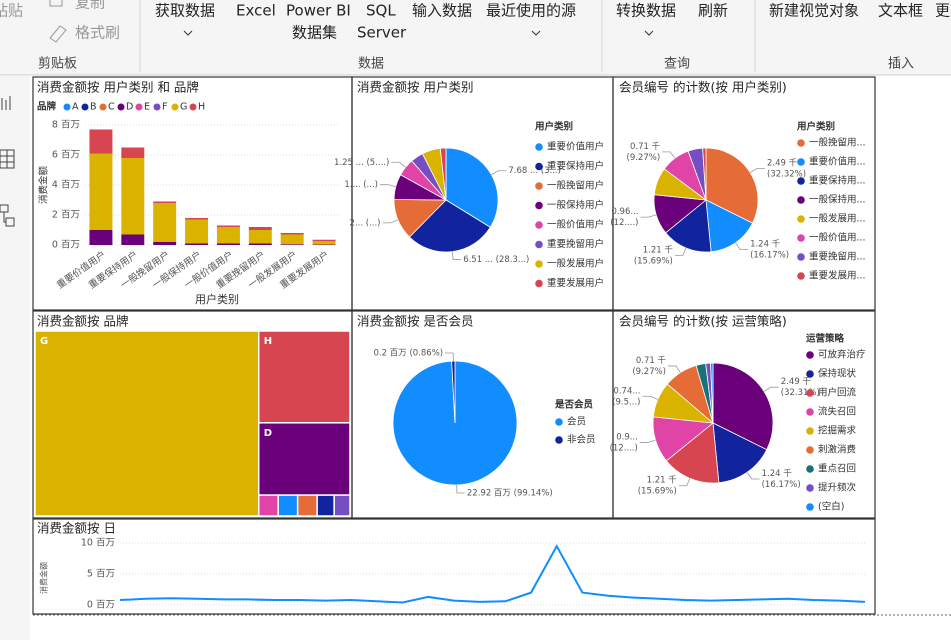 This screenshot has height=640, width=951. What do you see at coordinates (66, 125) in the screenshot?
I see `y-tick-label: 8 百万` at bounding box center [66, 125].